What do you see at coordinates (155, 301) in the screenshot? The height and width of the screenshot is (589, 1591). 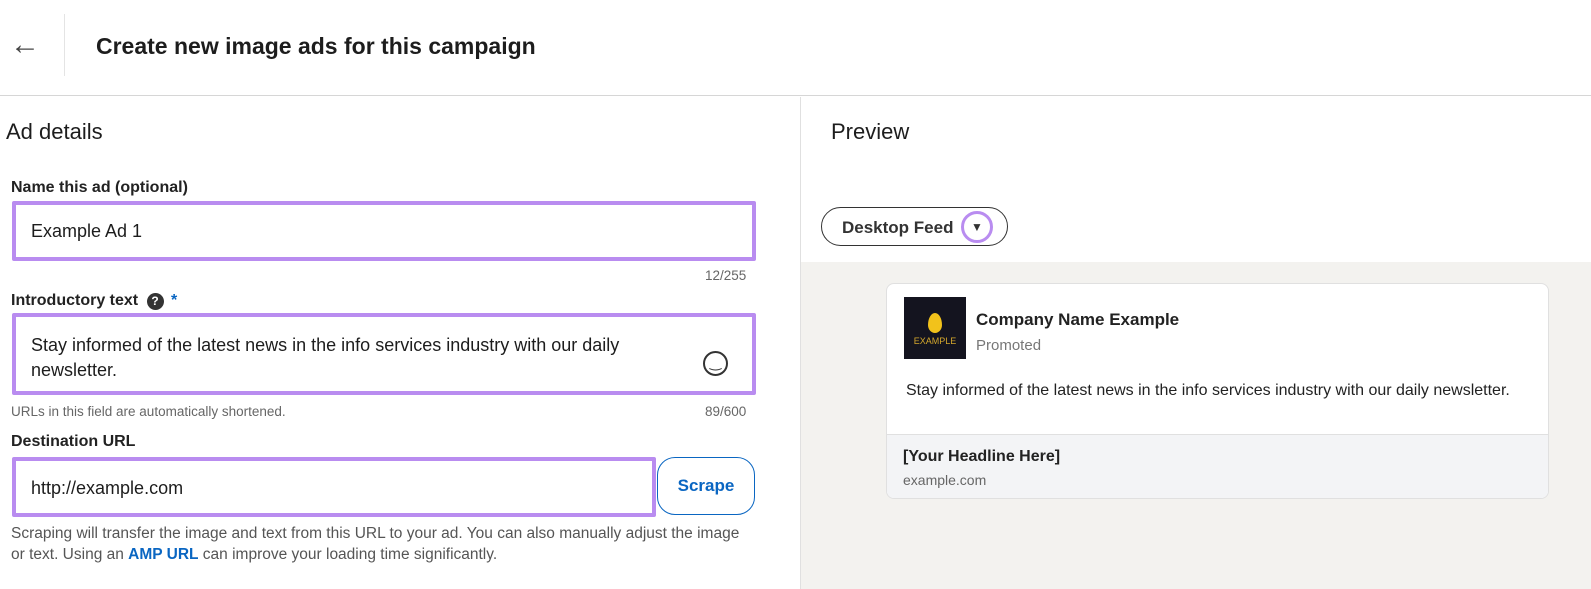 I see `help-icon: ?` at bounding box center [155, 301].